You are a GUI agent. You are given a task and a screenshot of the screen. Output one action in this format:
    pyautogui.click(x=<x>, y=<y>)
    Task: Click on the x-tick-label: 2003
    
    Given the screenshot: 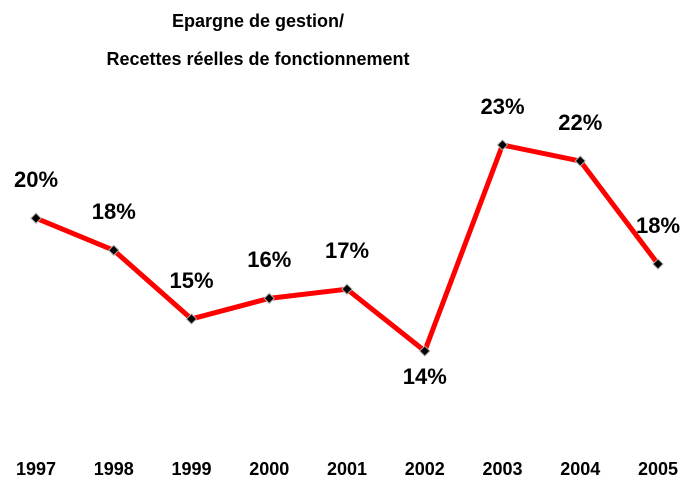 What is the action you would take?
    pyautogui.click(x=502, y=469)
    